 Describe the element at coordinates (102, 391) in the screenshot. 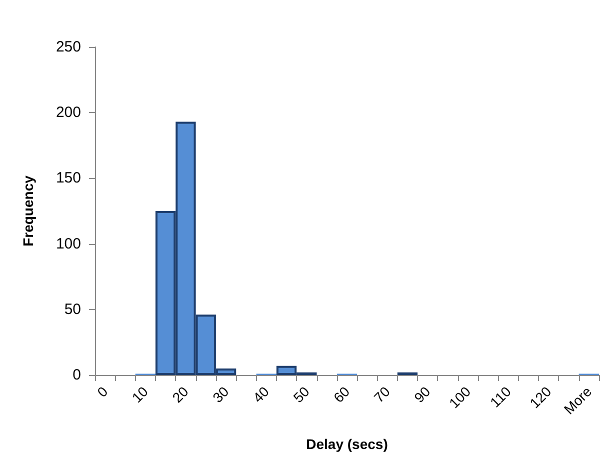

I see `x-tick-label: 0` at that location.